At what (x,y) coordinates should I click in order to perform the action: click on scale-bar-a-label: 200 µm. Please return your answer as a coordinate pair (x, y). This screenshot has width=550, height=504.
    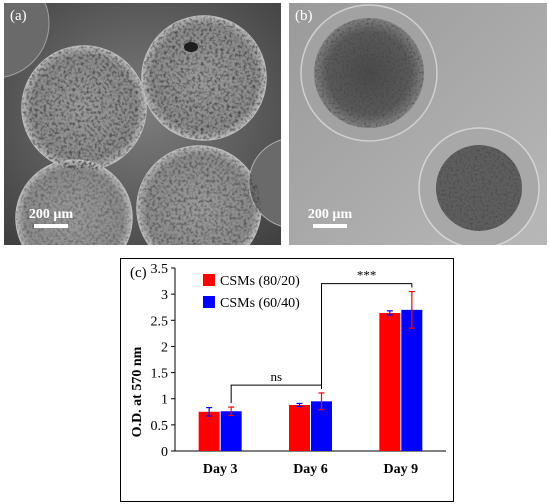
    Looking at the image, I should click on (51, 214).